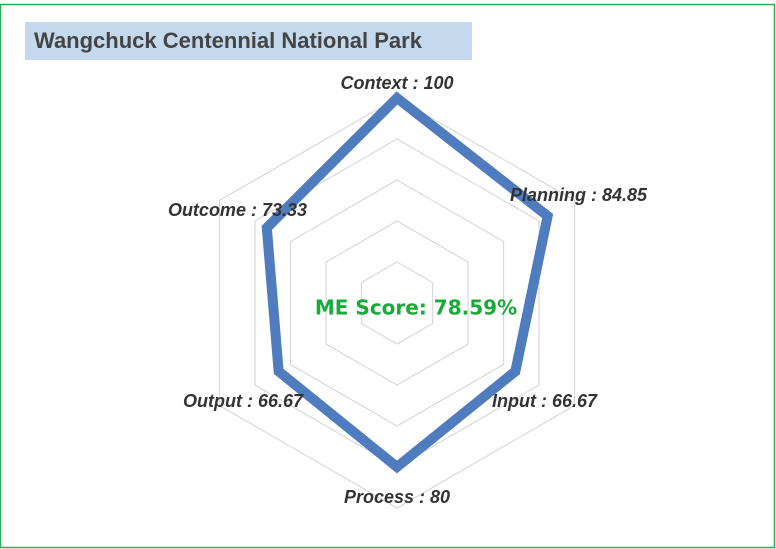 The height and width of the screenshot is (549, 776). What do you see at coordinates (374, 83) in the screenshot?
I see `category-label: Context` at bounding box center [374, 83].